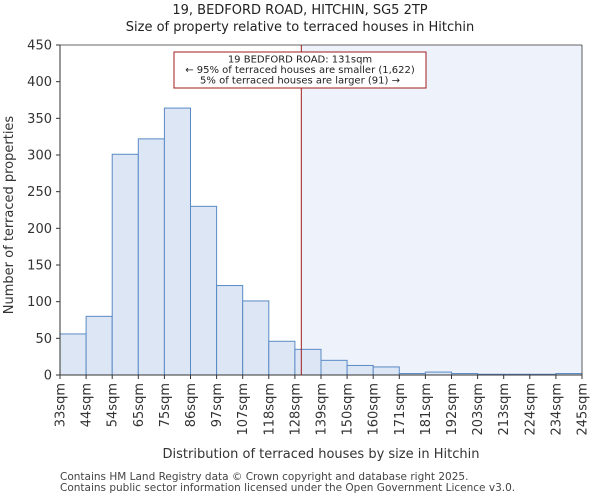  Describe the element at coordinates (300, 10) in the screenshot. I see `chart-title: 19, BEDFORD ROAD, HITCHIN, SG5 2TP` at that location.